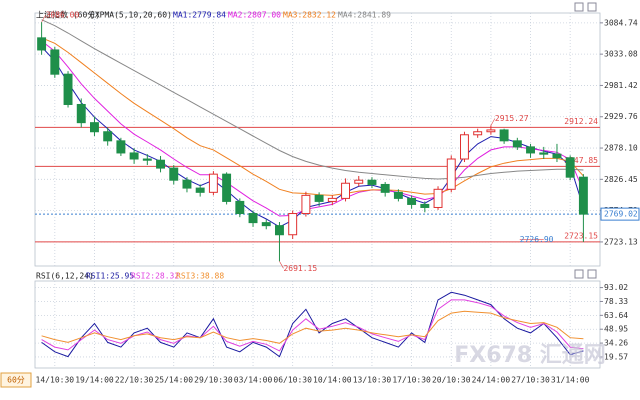  What do you see at coordinates (621, 241) in the screenshot?
I see `y-tick-label: 2723.13` at bounding box center [621, 241].